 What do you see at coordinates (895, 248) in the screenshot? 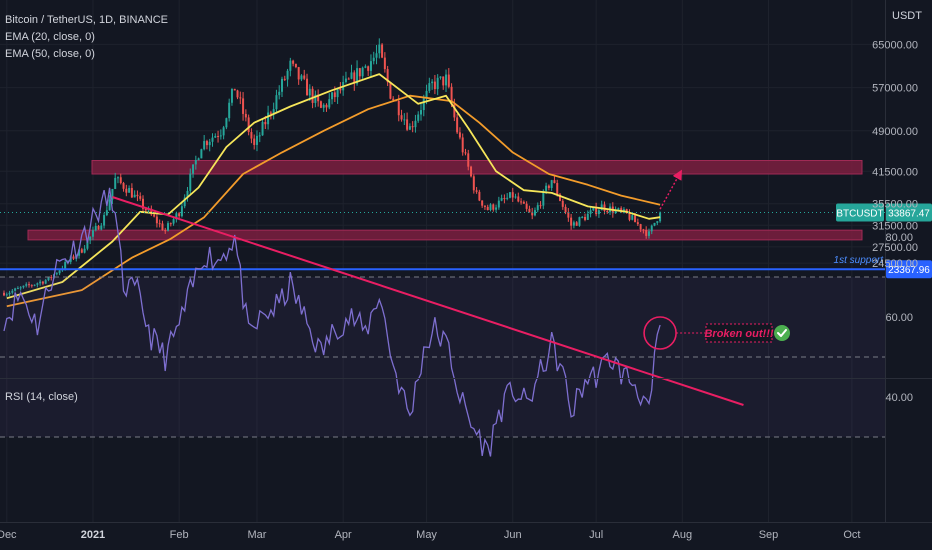
I see `price-axis-tick-label: 27500.00` at bounding box center [895, 248].